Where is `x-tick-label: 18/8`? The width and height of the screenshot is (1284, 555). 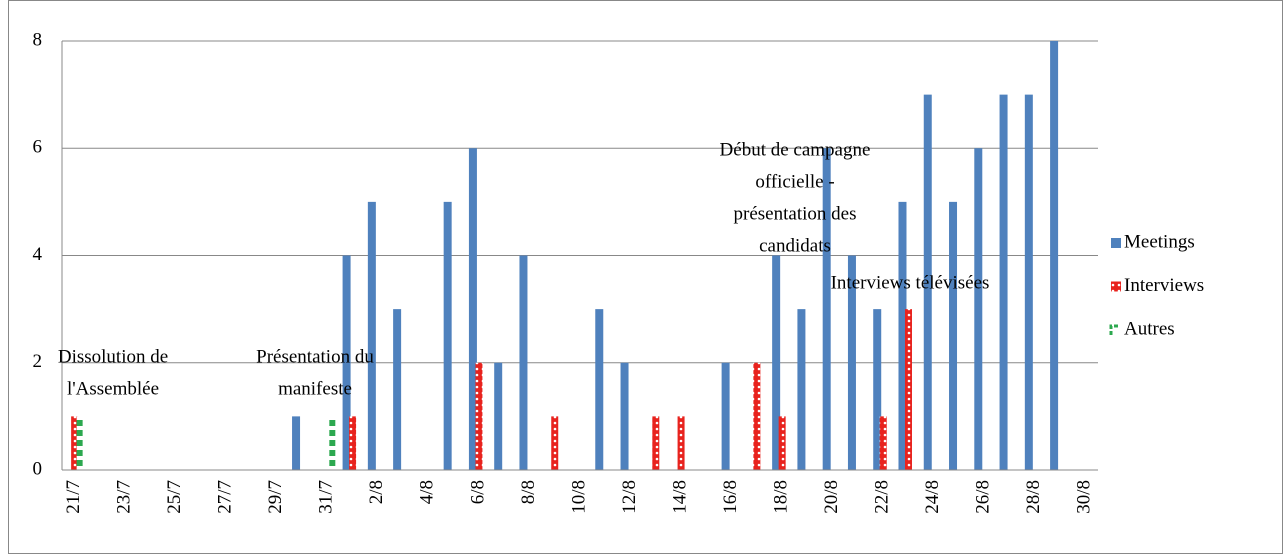
x-tick-label: 18/8 is located at coordinates (781, 497).